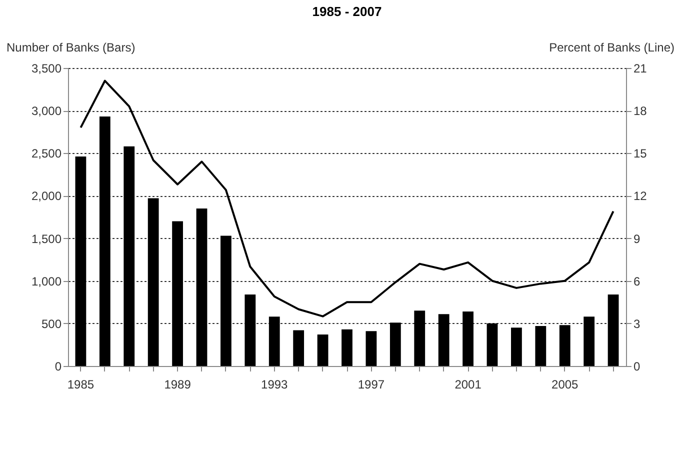 Image resolution: width=691 pixels, height=450 pixels. Describe the element at coordinates (80, 385) in the screenshot. I see `x-tick-label: 1985` at that location.